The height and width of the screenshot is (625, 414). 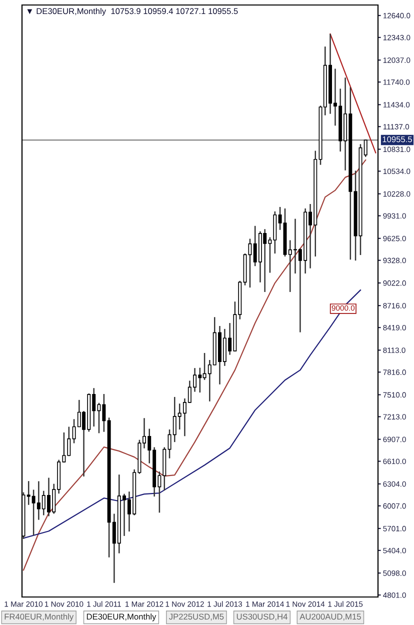 What do you see at coordinates (121, 617) in the screenshot?
I see `text: DE30EUR,Monthly` at bounding box center [121, 617].